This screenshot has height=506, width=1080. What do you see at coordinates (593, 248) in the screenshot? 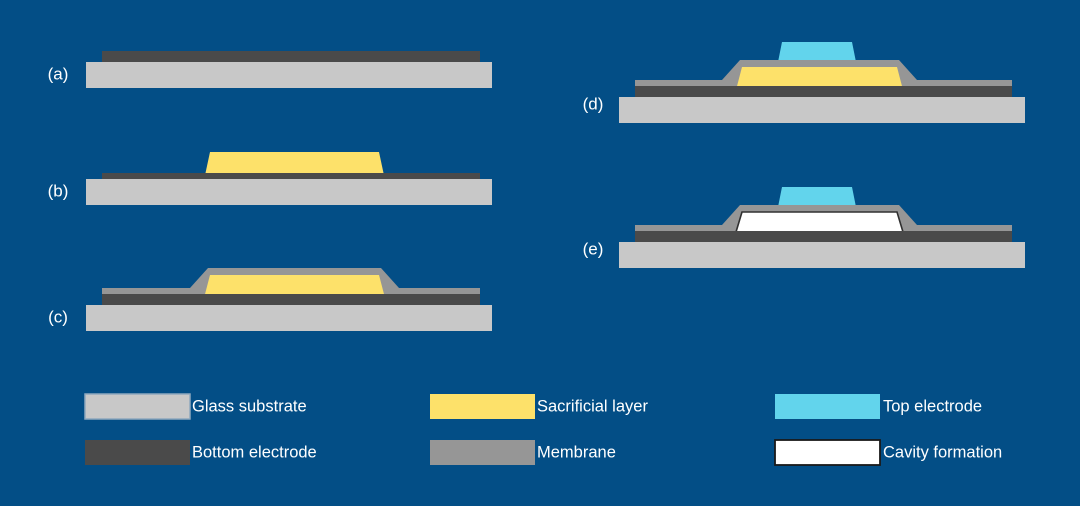
I see `panel-e-label: (e)` at bounding box center [593, 248].